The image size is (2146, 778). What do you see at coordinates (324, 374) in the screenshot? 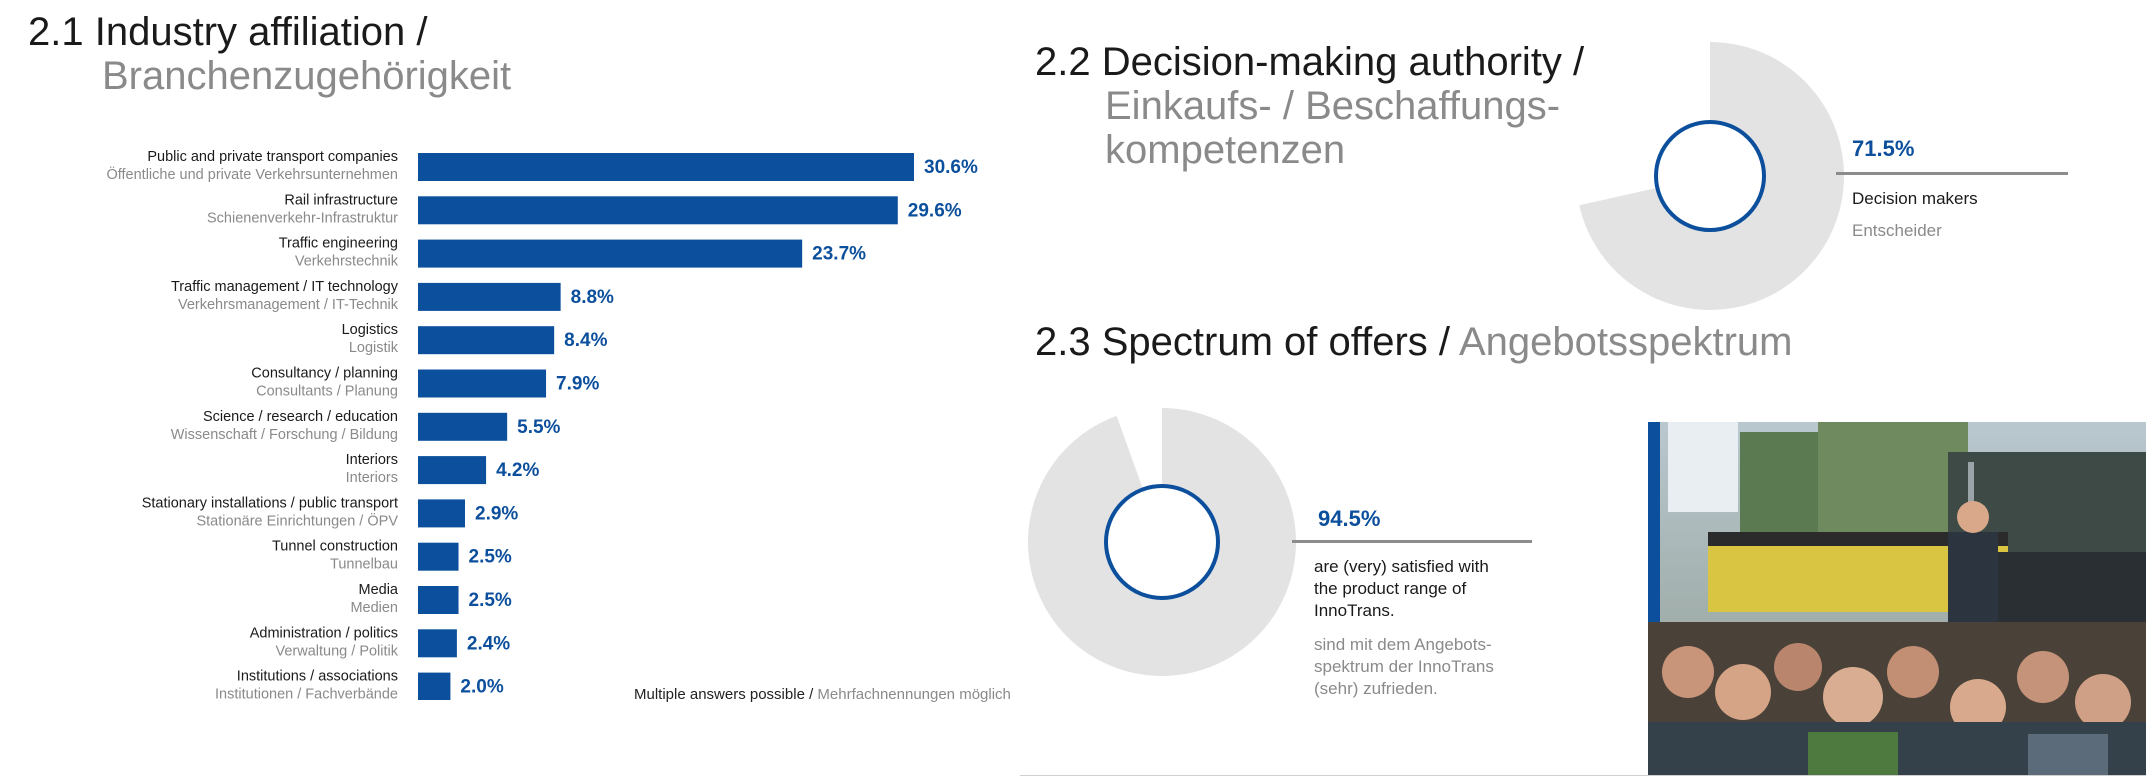
I see `category-label-en: Consultancy / planning` at bounding box center [324, 374].